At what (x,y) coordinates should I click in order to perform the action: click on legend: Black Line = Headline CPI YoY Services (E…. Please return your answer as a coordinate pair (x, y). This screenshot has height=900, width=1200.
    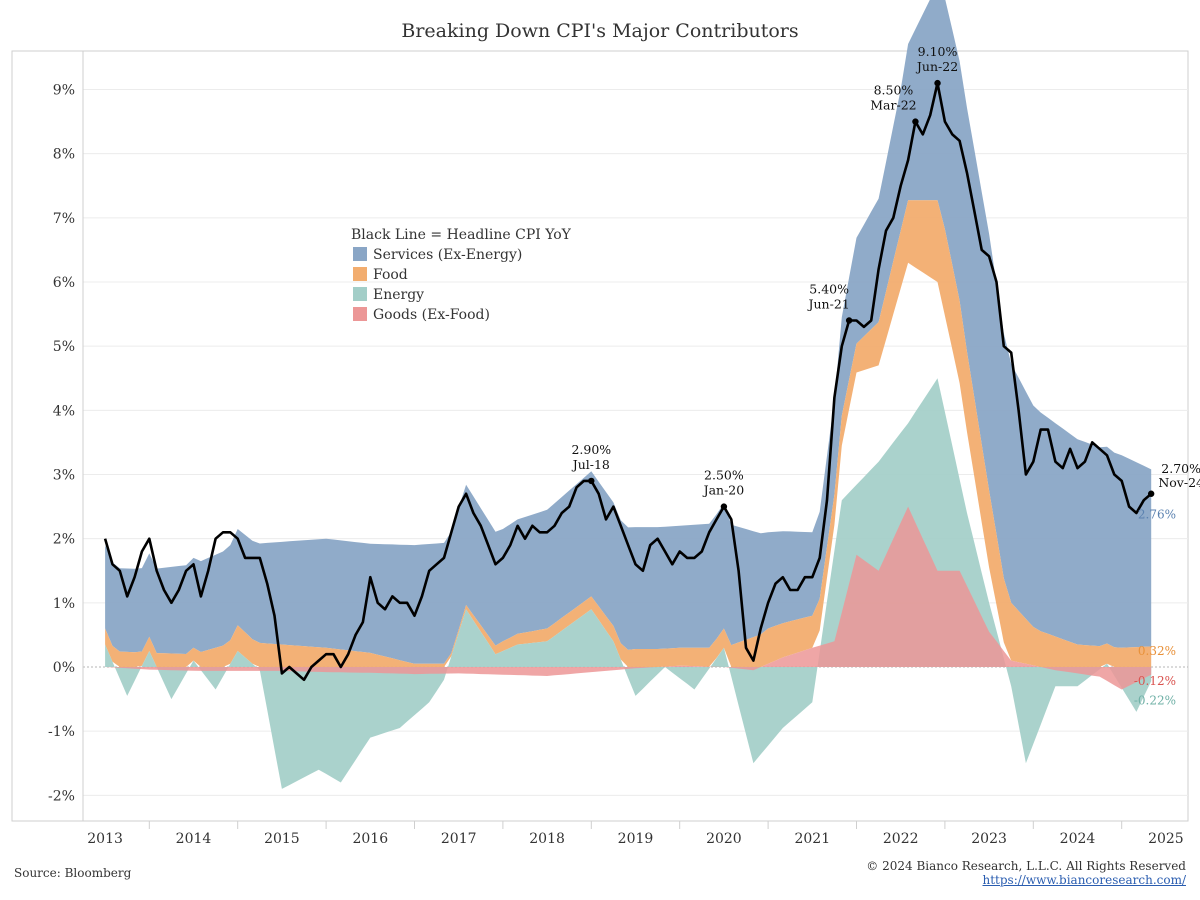
    Looking at the image, I should click on (461, 275).